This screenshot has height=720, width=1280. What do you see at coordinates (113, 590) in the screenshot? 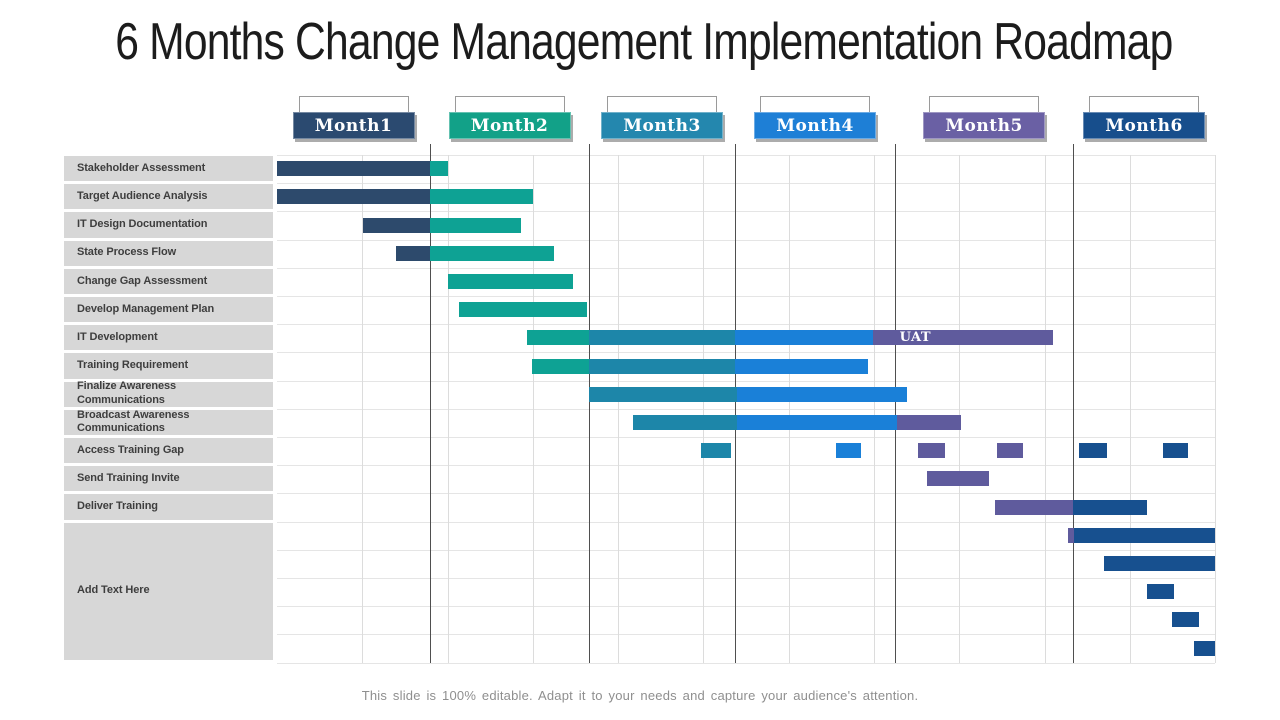
I see `add-text-label: Add Text Here` at bounding box center [113, 590].